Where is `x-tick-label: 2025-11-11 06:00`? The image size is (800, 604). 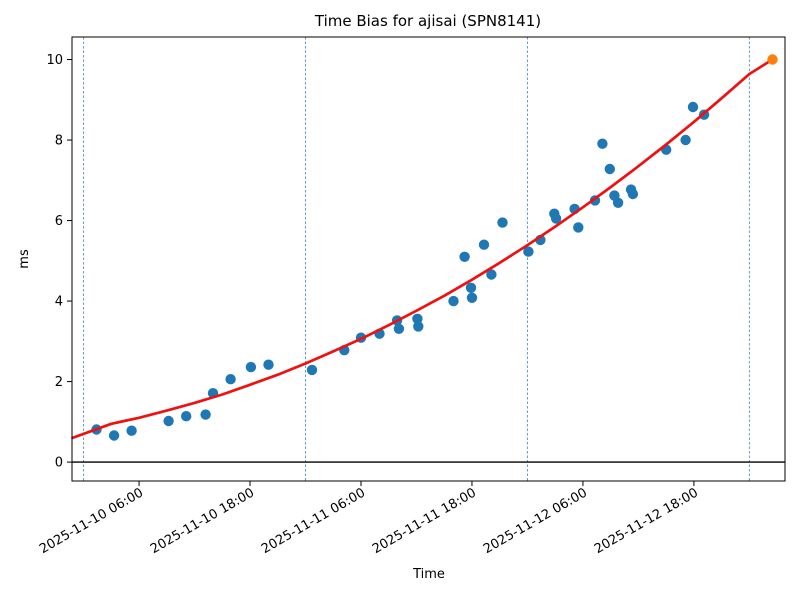
x-tick-label: 2025-11-11 06:00 is located at coordinates (313, 521).